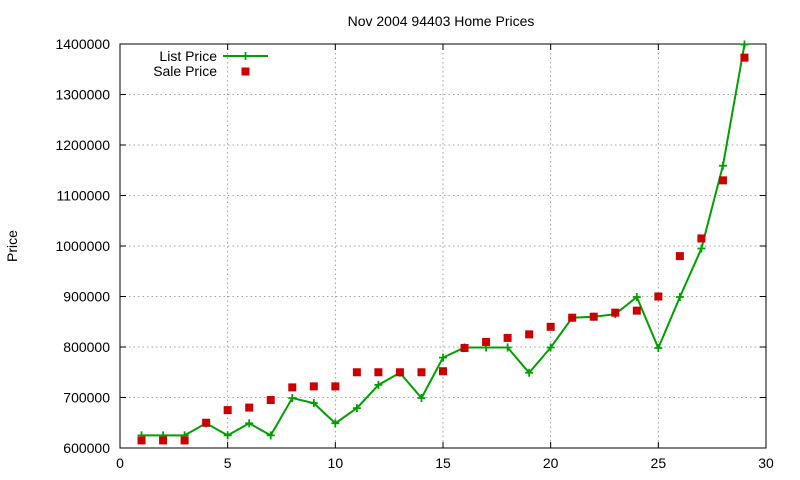 The height and width of the screenshot is (480, 800). I want to click on y-axis-label: Price, so click(12, 246).